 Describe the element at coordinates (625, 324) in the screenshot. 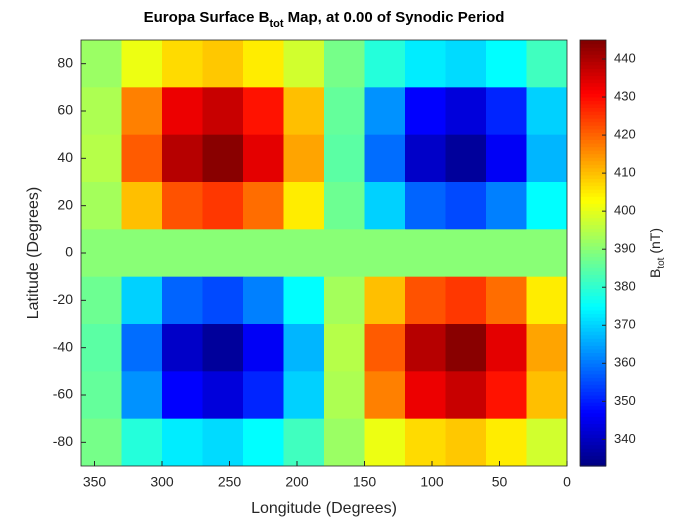

I see `colorbar-tick-label: 370` at that location.